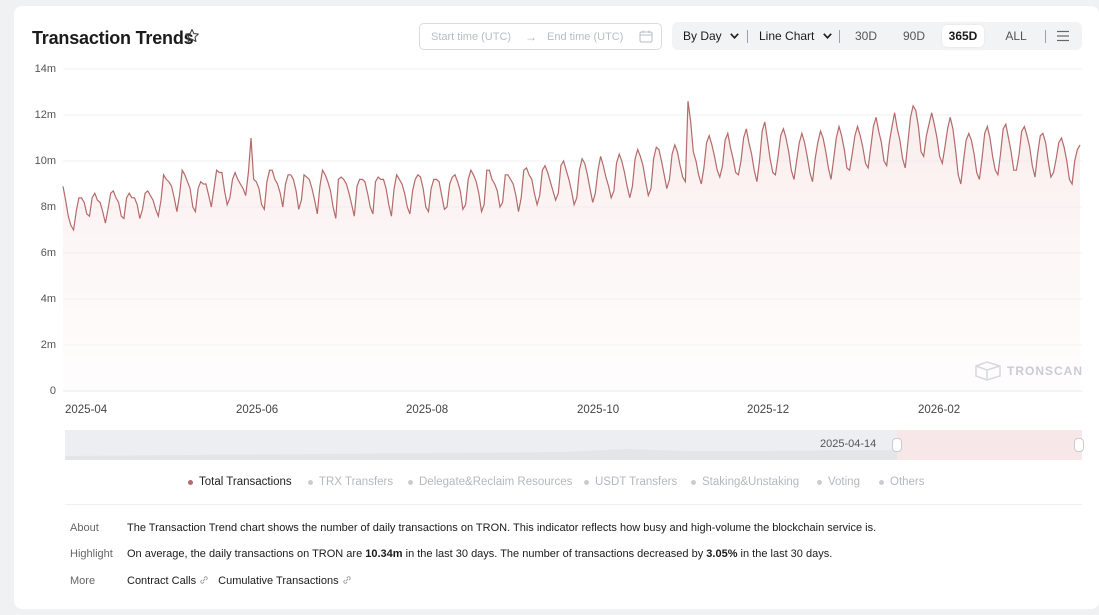  Describe the element at coordinates (83, 581) in the screenshot. I see `more-label: More` at that location.